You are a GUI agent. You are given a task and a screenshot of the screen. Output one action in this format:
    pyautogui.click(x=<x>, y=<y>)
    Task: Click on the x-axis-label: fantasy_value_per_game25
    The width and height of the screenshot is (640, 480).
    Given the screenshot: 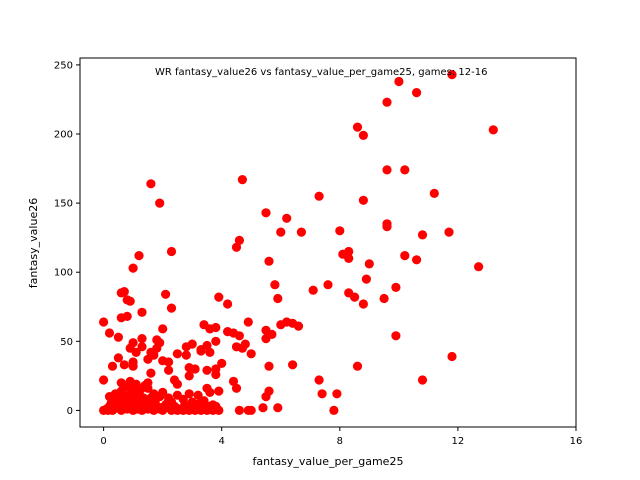 What is the action you would take?
    pyautogui.click(x=328, y=461)
    